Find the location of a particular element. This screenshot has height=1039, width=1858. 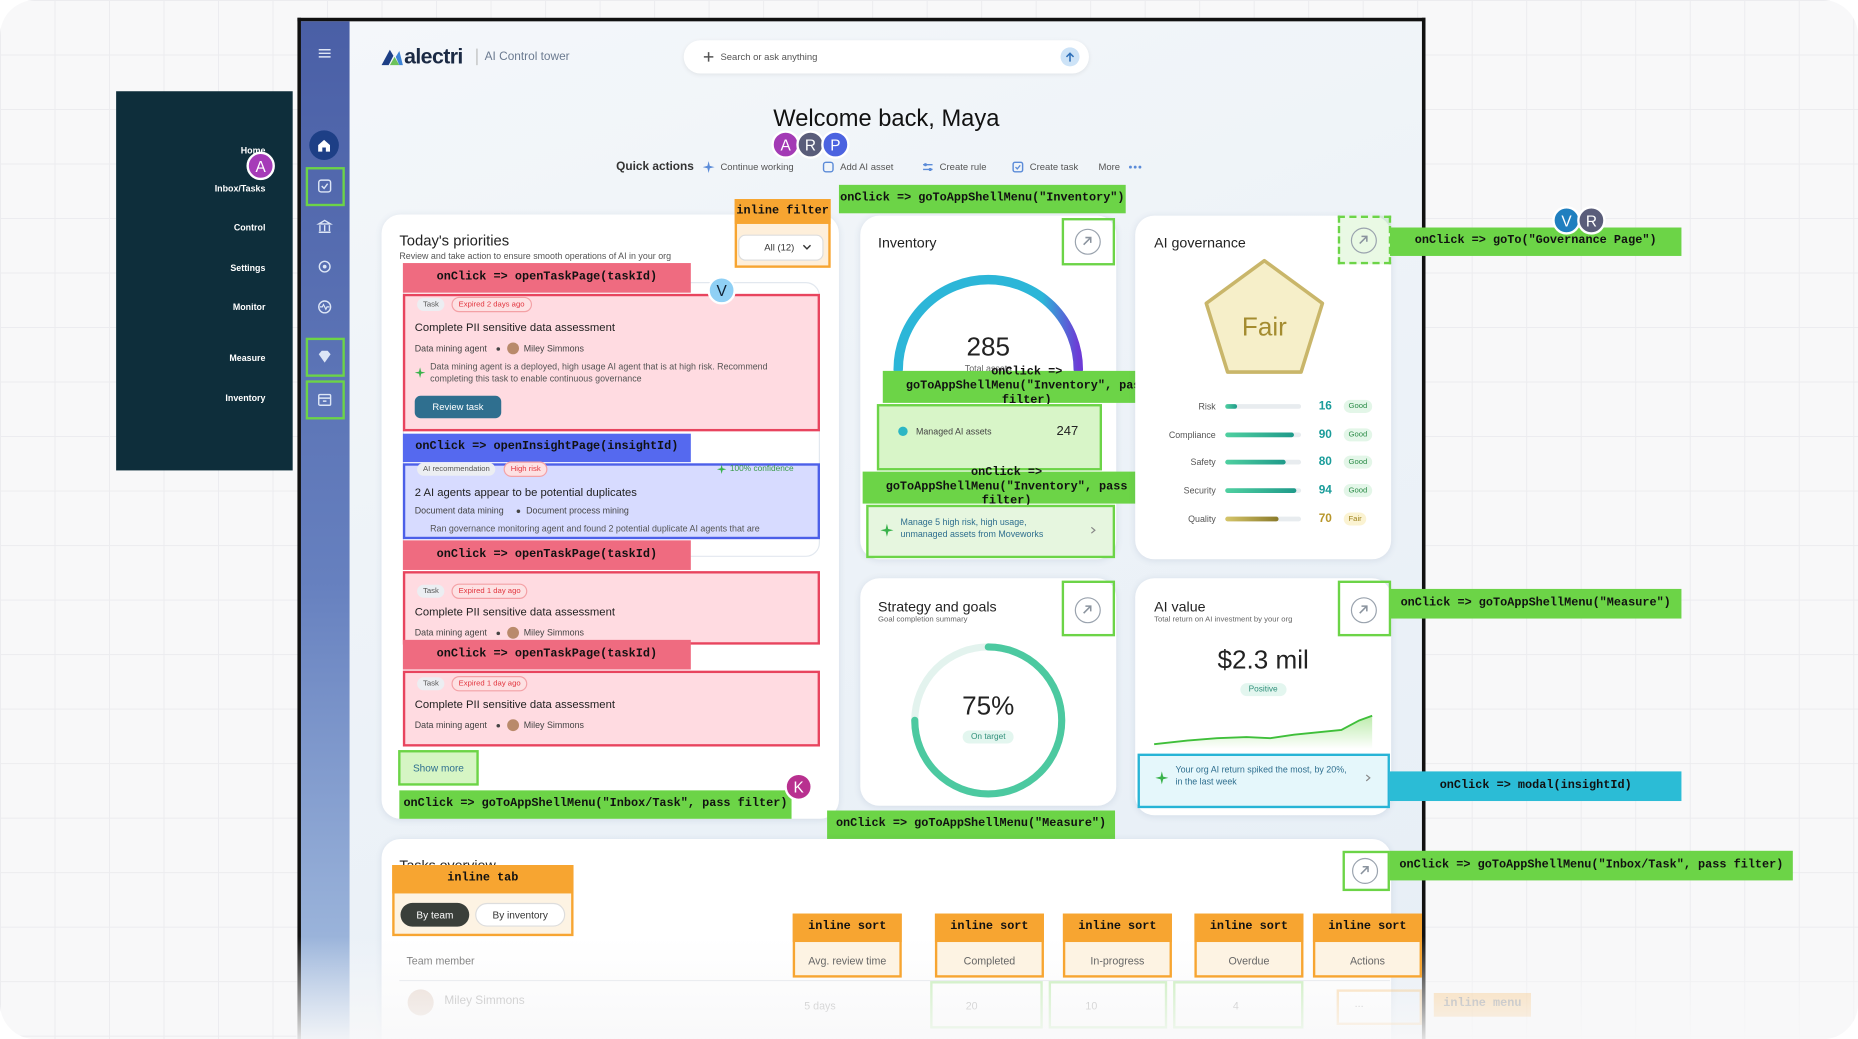

measure-icon is located at coordinates (324, 356).